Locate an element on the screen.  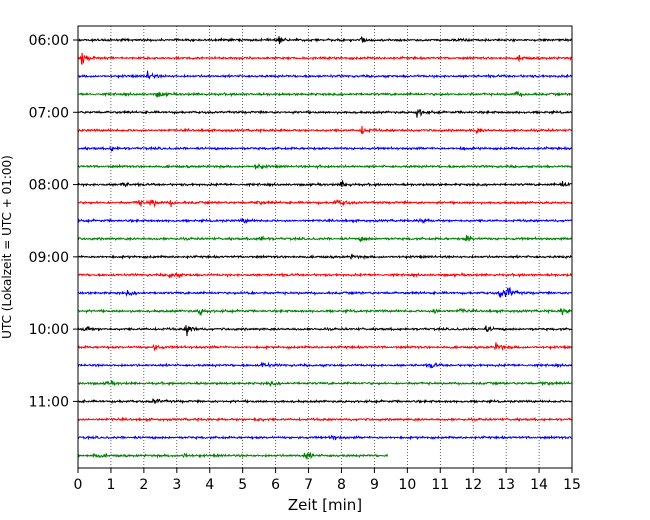
y-tick-label: 08:00 is located at coordinates (49, 186).